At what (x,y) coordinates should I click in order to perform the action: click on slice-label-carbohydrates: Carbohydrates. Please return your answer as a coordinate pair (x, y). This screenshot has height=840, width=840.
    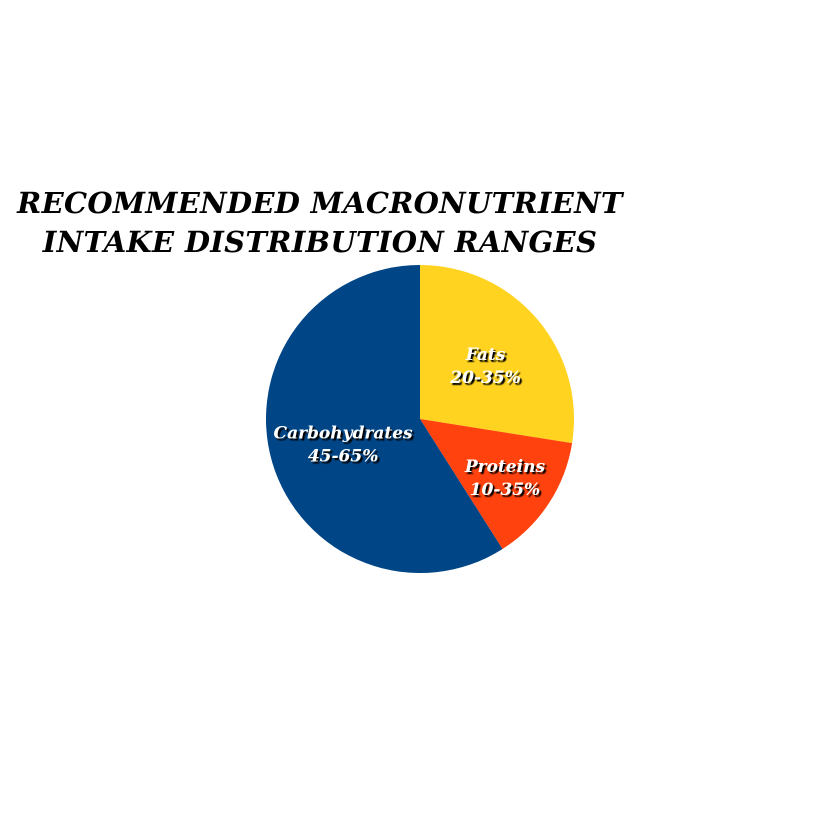
    Looking at the image, I should click on (343, 433).